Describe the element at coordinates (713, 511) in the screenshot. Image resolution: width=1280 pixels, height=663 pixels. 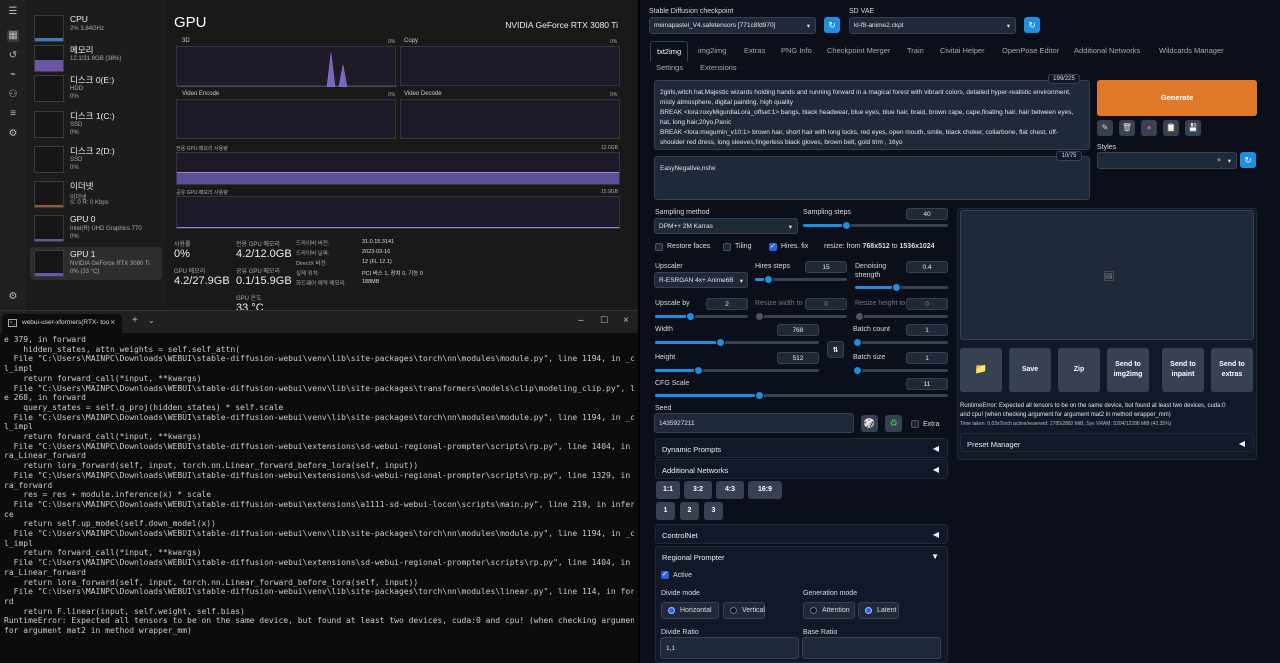
I see `batch-preset-button: 3` at that location.